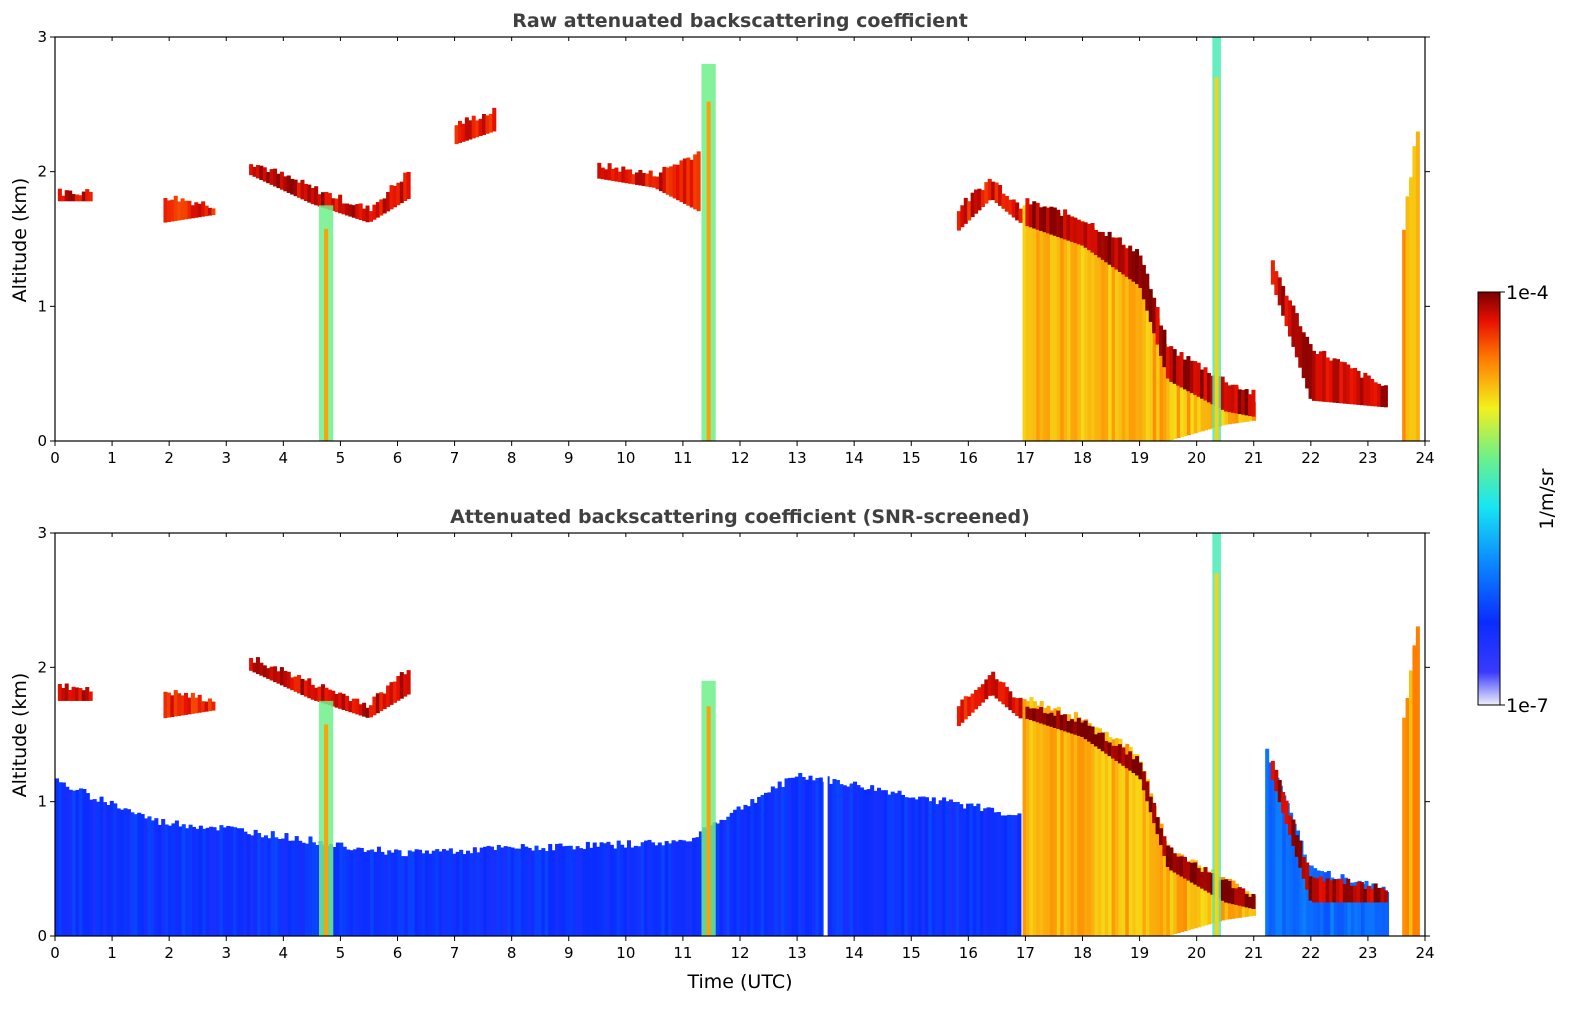 The image size is (1595, 1020). I want to click on x-tick-label: 1, so click(112, 458).